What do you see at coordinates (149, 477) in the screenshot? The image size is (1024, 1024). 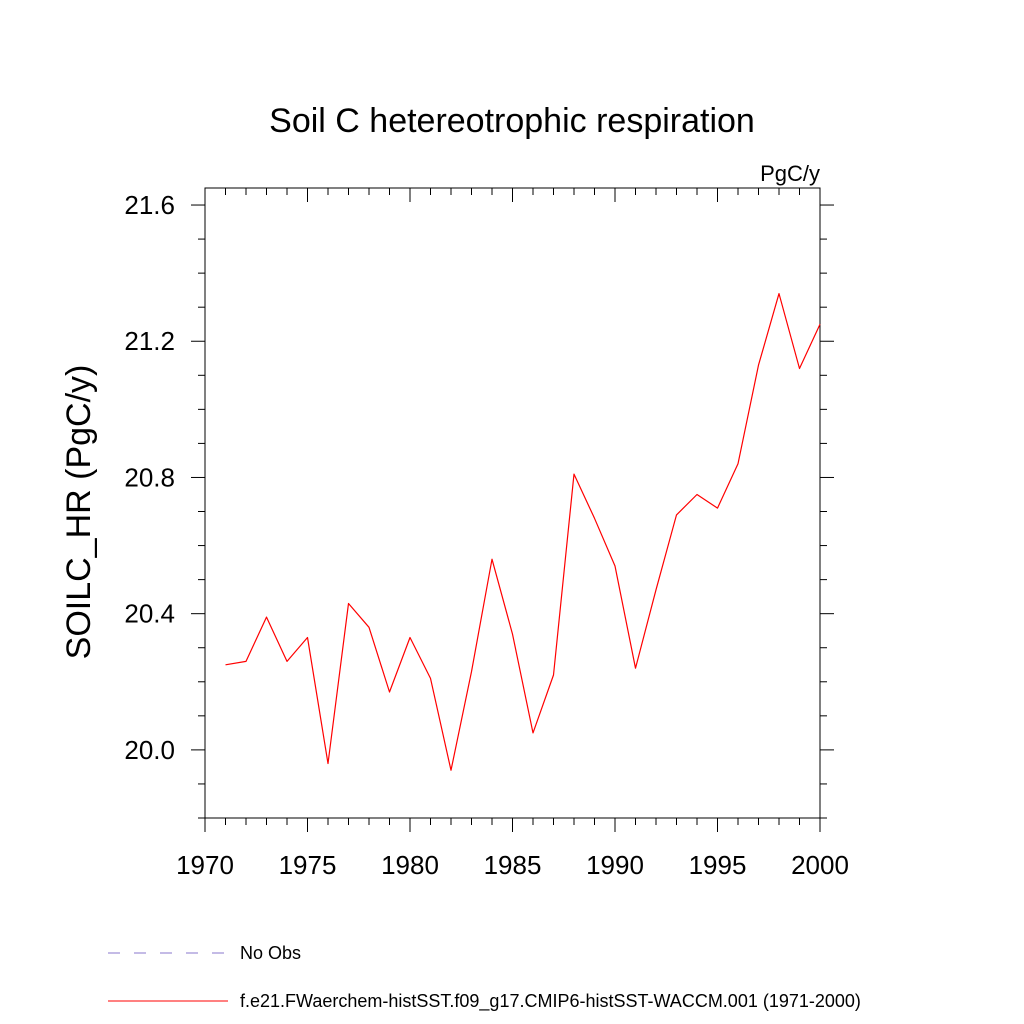 I see `y-tick-label: 20.8` at bounding box center [149, 477].